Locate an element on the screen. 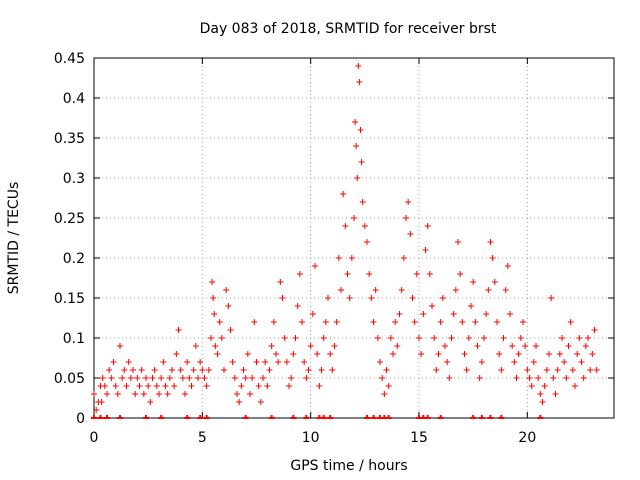  x-tick-label: 20 is located at coordinates (527, 438).